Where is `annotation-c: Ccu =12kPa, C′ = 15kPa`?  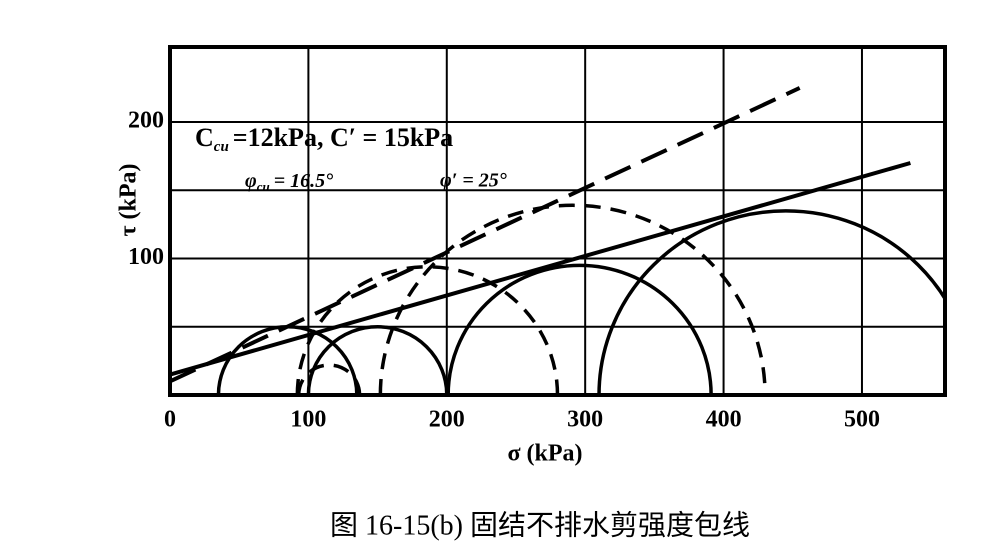 annotation-c: Ccu =12kPa, C′ = 15kPa is located at coordinates (324, 139).